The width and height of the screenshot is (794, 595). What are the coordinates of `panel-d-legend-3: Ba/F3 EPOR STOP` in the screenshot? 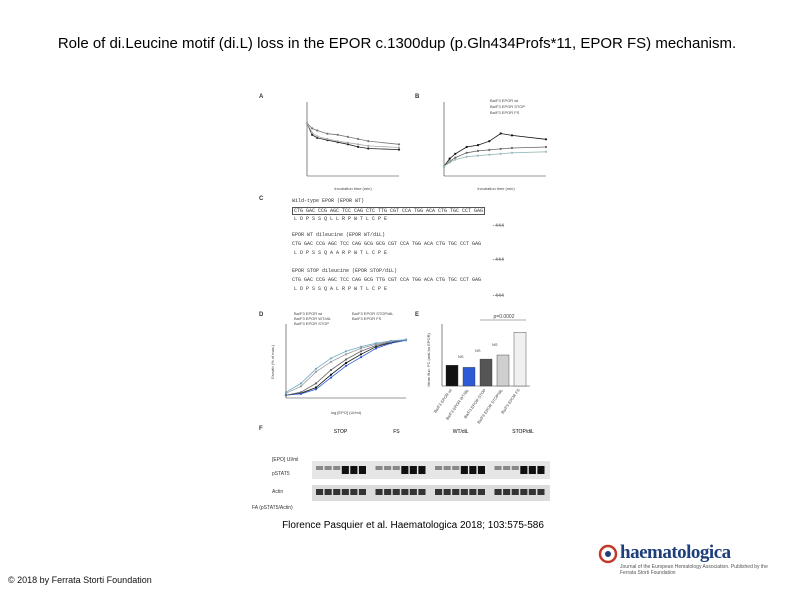 It's located at (311, 323).